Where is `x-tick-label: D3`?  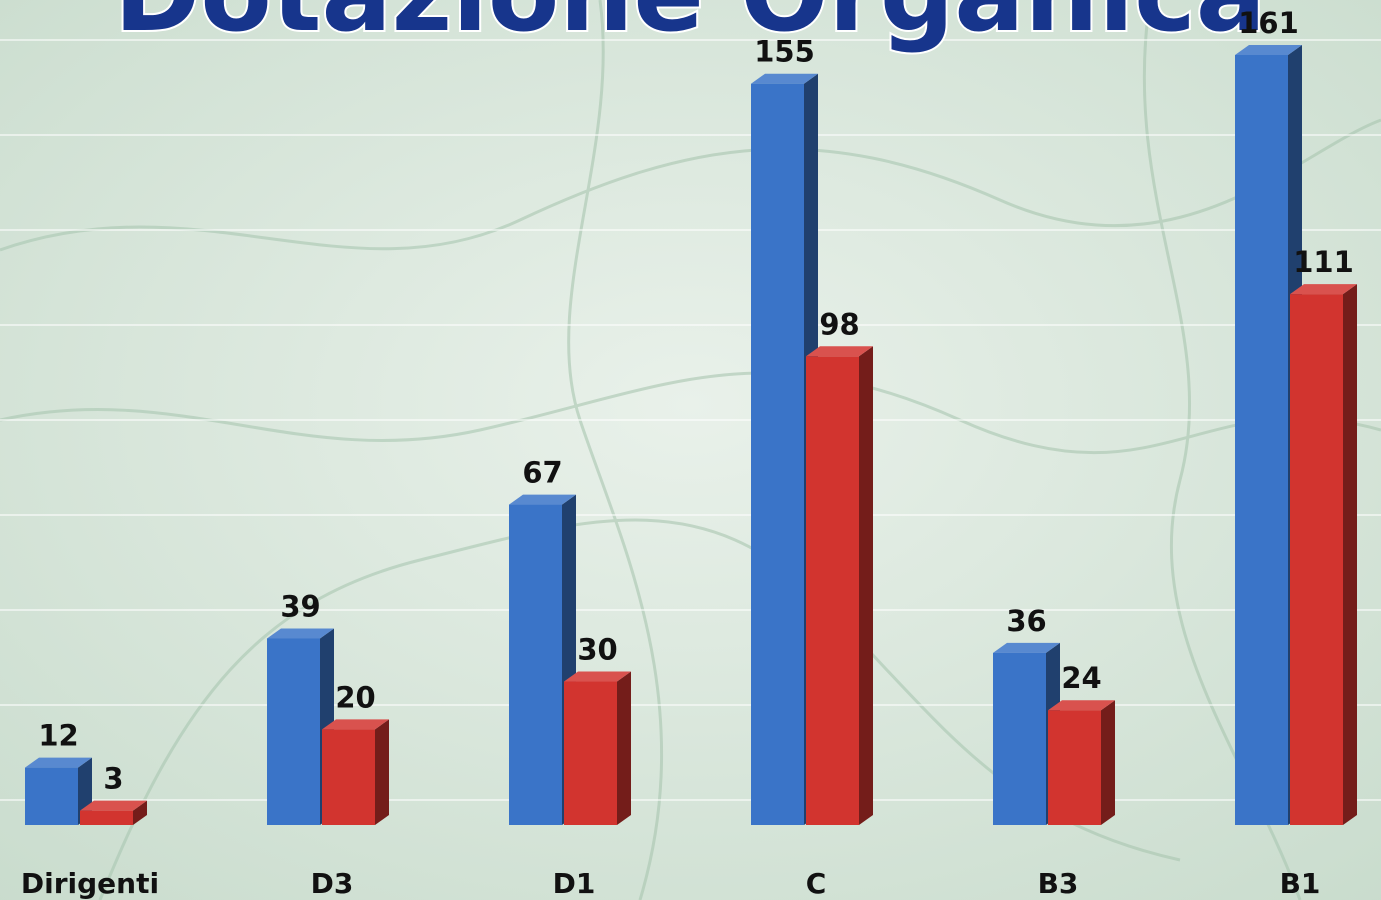
x-tick-label: D3 is located at coordinates (332, 883).